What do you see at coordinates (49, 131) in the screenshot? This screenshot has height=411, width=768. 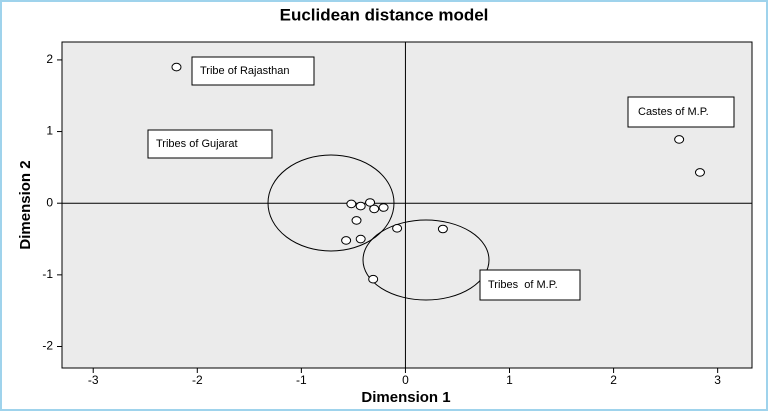 I see `y-tick-label: 1` at bounding box center [49, 131].